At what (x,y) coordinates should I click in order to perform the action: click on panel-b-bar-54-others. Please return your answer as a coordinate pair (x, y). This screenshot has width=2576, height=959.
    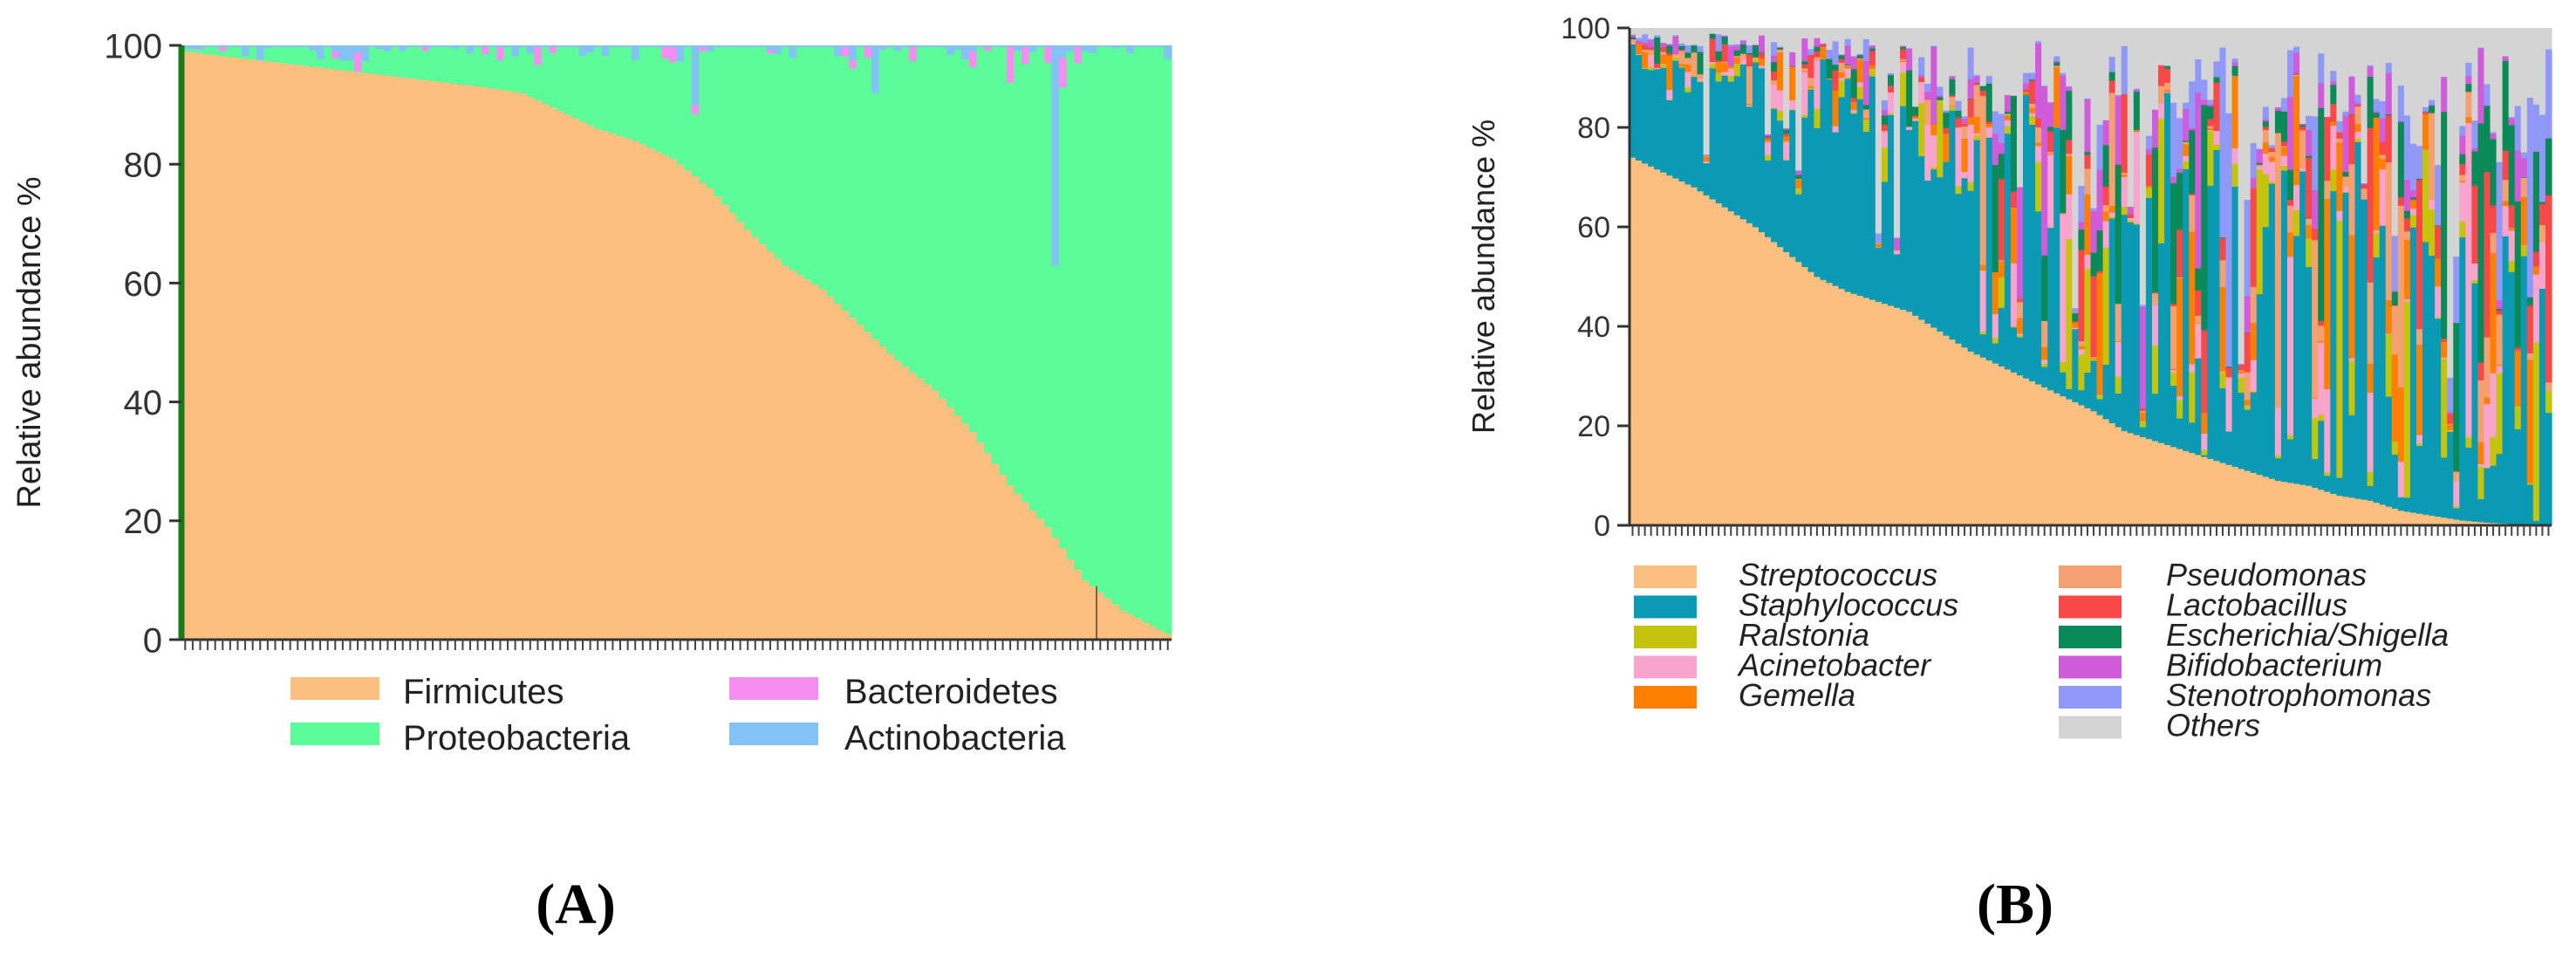
    Looking at the image, I should click on (1965, 72).